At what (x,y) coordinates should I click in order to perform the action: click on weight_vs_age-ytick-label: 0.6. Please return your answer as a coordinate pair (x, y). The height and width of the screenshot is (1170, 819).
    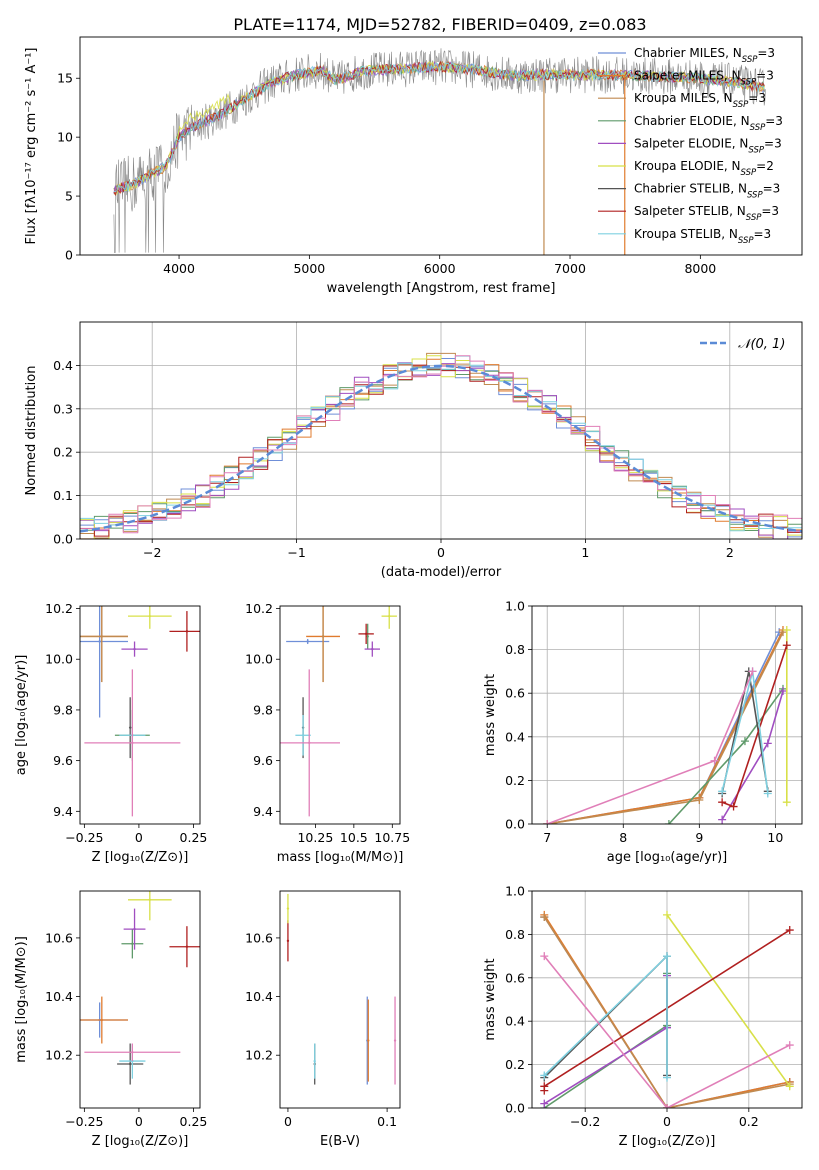
    Looking at the image, I should click on (515, 693).